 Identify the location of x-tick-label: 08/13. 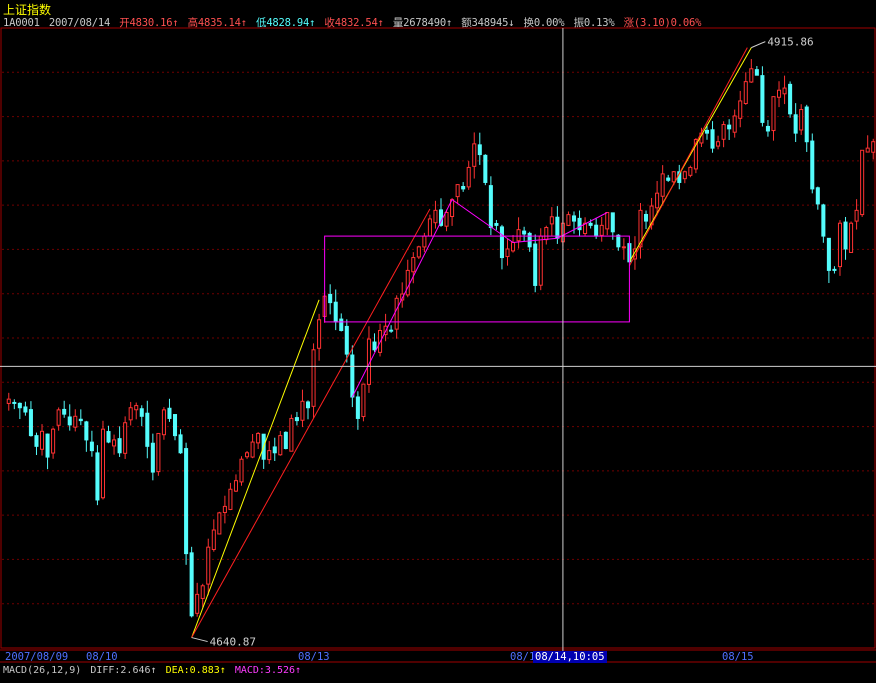
(314, 657).